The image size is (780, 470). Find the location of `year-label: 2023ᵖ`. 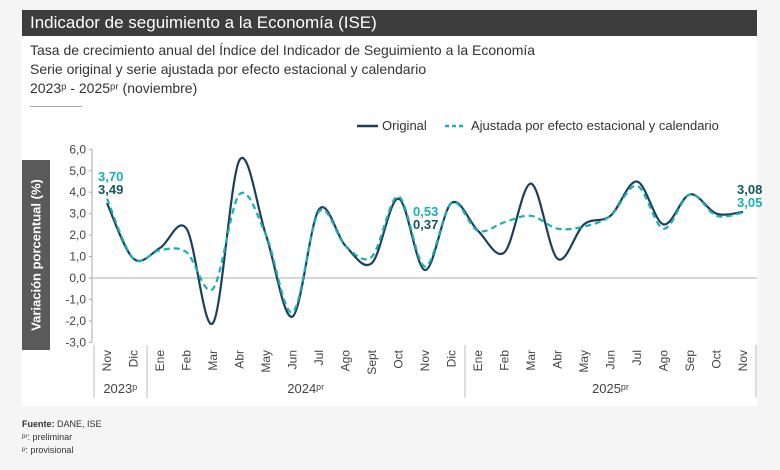

year-label: 2023ᵖ is located at coordinates (120, 388).